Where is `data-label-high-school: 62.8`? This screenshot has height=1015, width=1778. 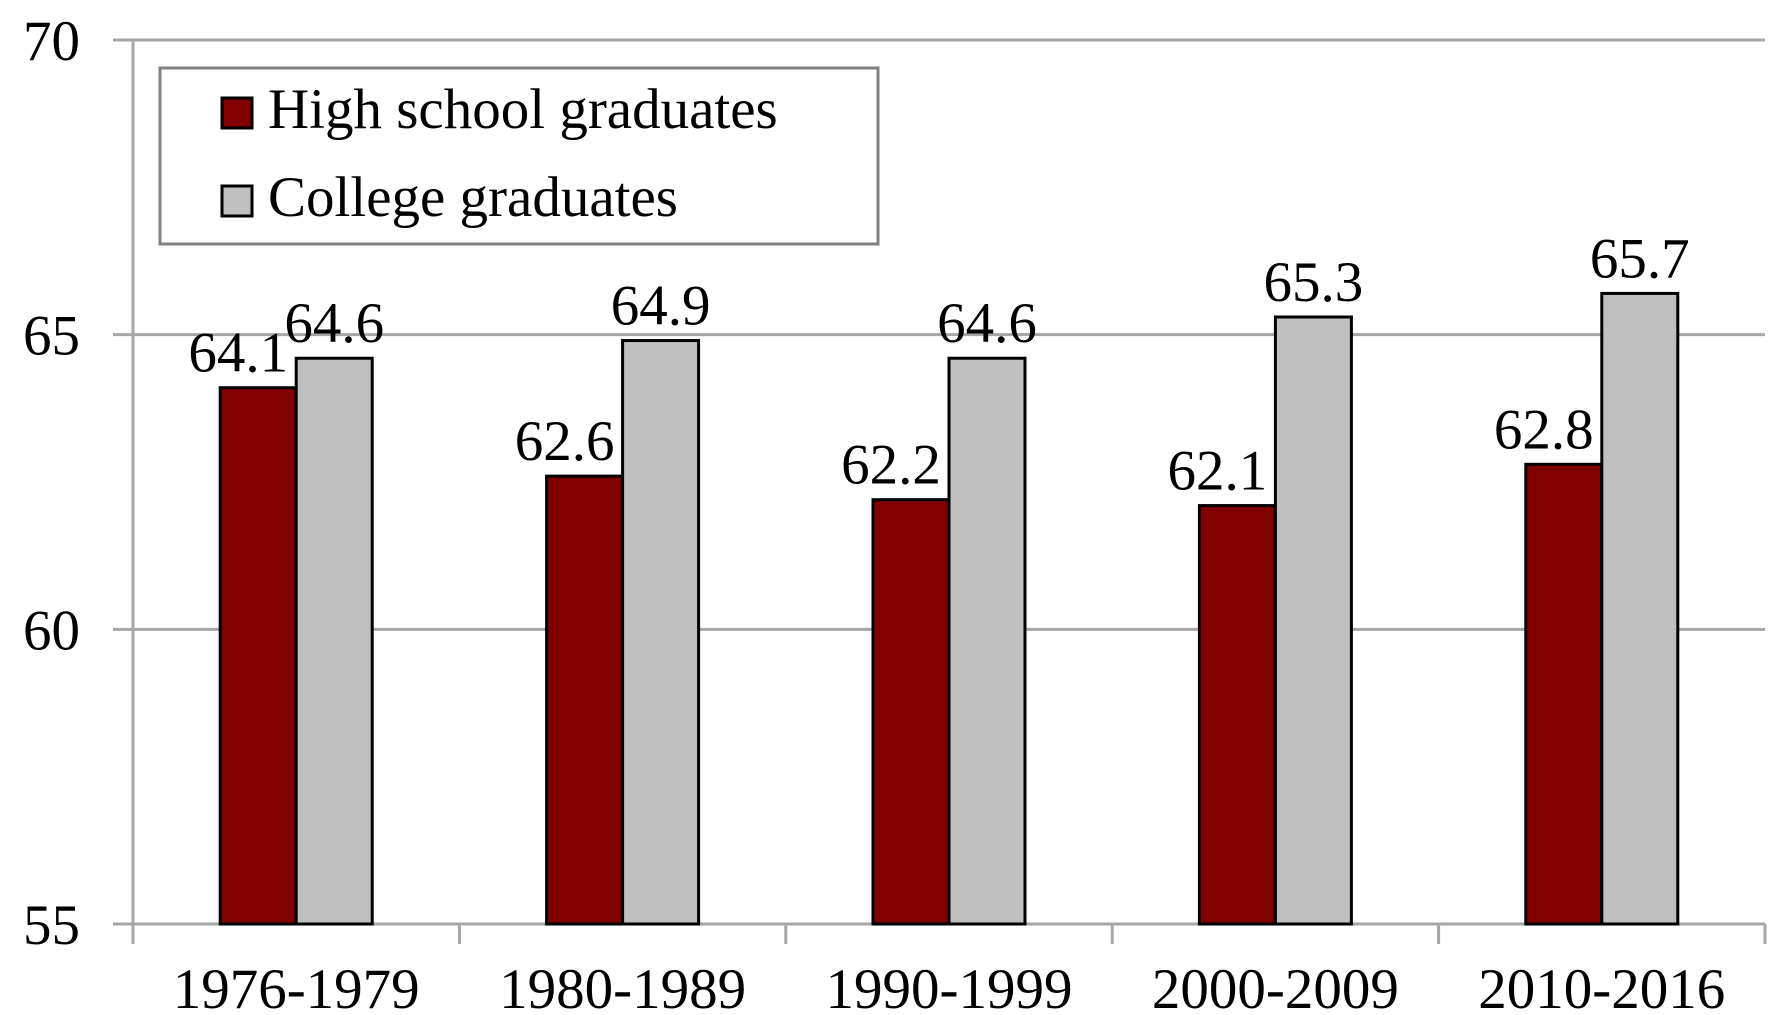 data-label-high-school: 62.8 is located at coordinates (1544, 429).